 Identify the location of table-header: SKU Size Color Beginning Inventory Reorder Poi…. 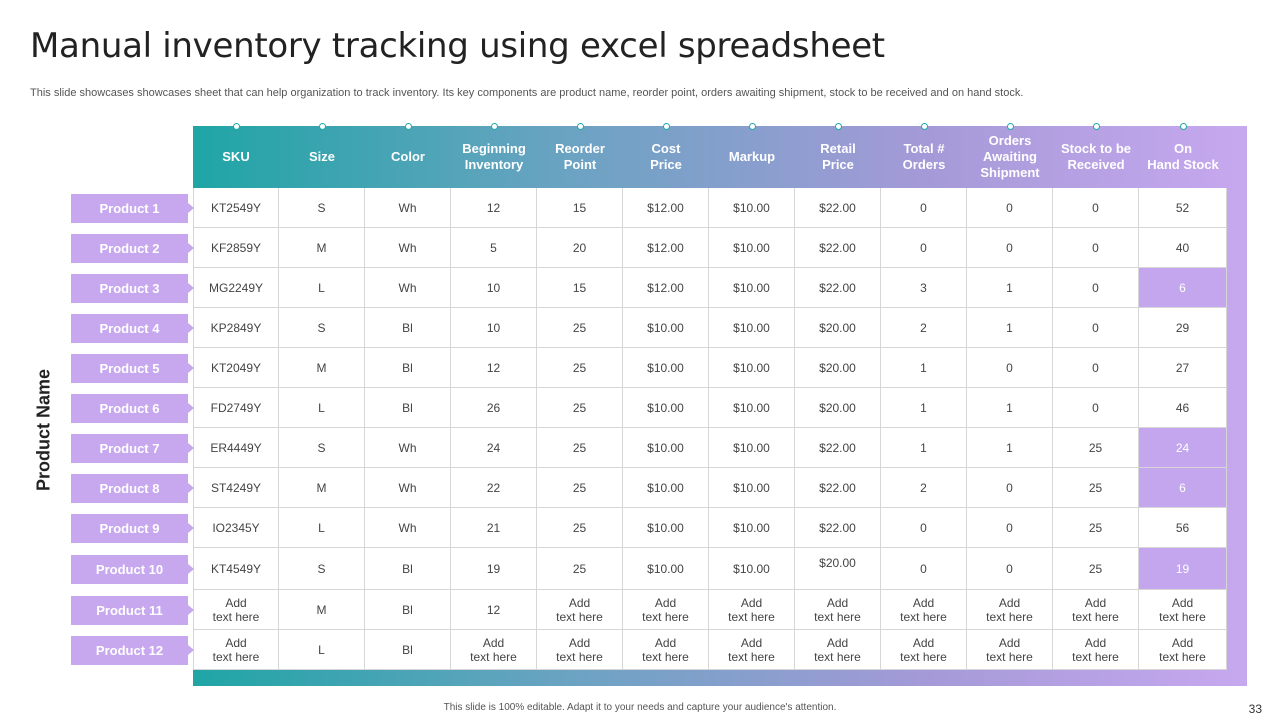
(710, 155).